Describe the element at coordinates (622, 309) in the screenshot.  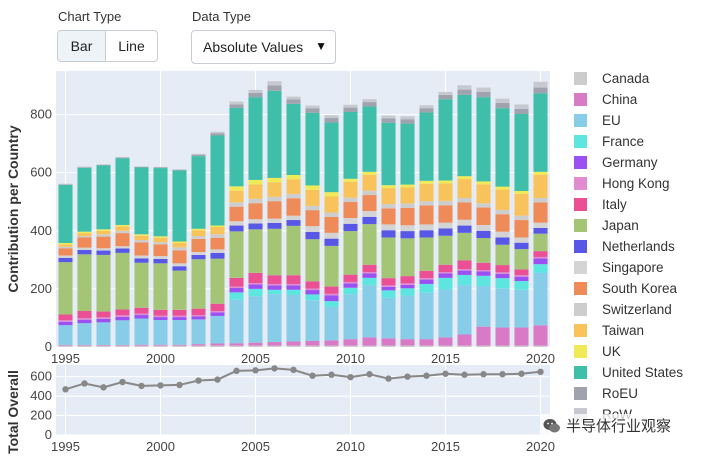
I see `legend-item: Switzerland` at that location.